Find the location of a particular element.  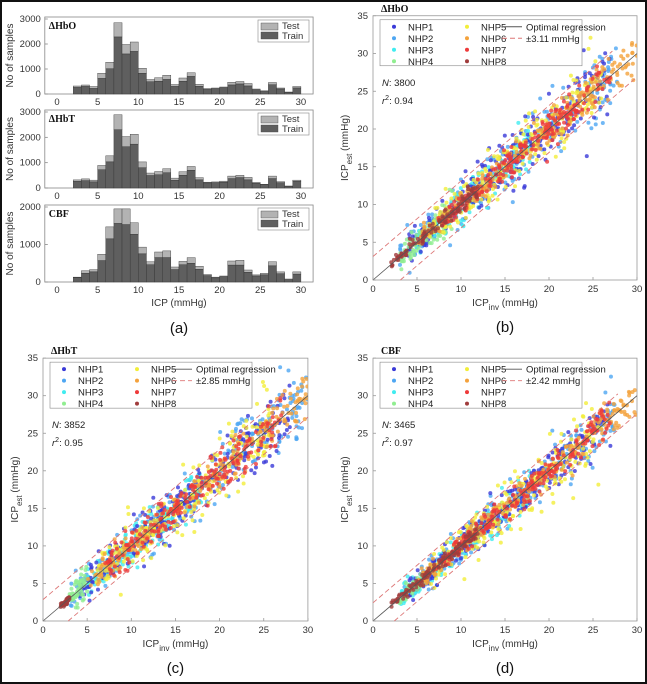

legend-label-test: Test is located at coordinates (291, 119).